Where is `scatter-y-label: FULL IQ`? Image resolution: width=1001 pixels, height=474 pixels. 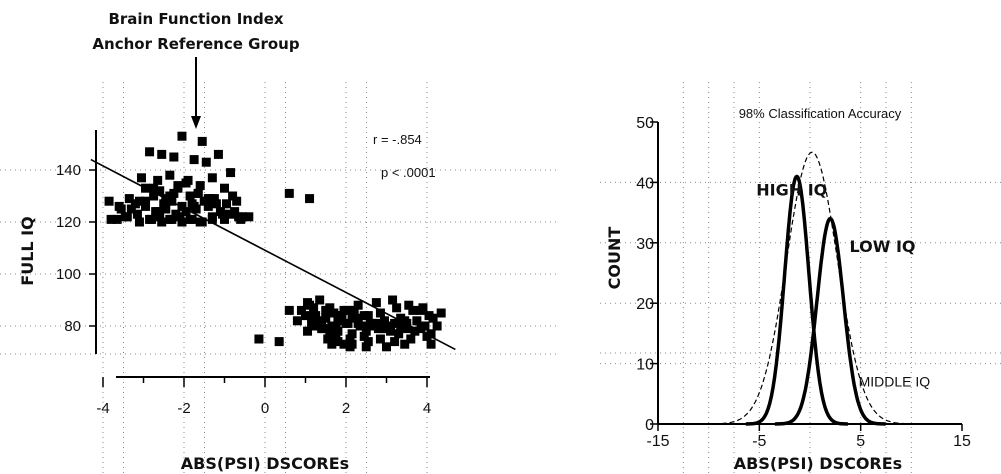
scatter-y-label: FULL IQ is located at coordinates (27, 250).